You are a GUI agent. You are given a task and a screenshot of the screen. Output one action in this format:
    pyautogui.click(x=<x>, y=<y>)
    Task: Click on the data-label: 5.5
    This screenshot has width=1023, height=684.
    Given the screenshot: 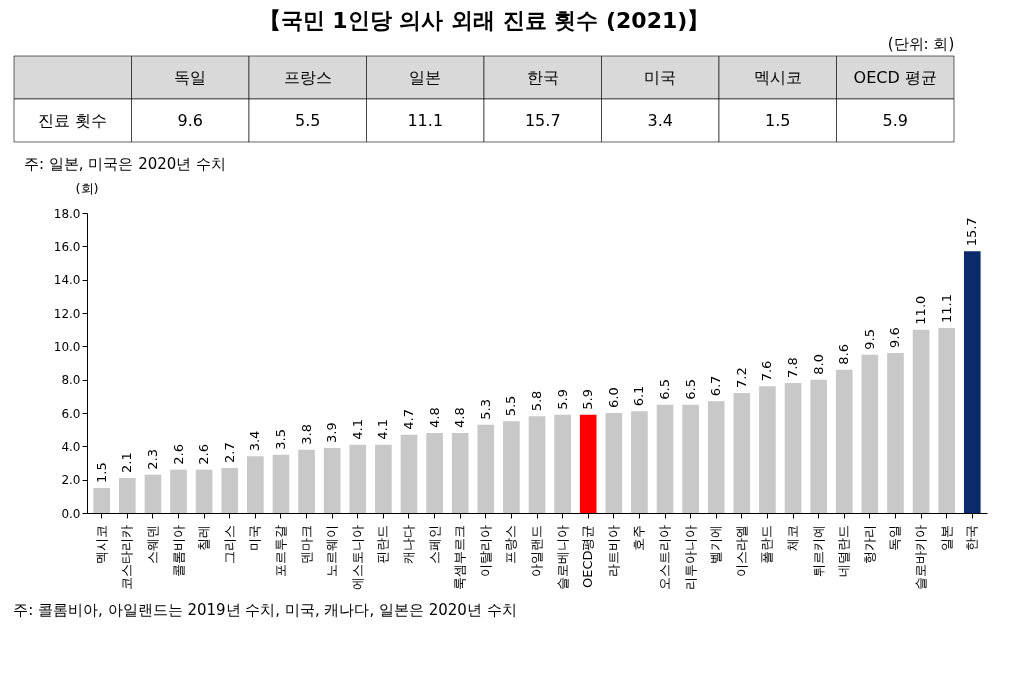 What is the action you would take?
    pyautogui.click(x=511, y=406)
    